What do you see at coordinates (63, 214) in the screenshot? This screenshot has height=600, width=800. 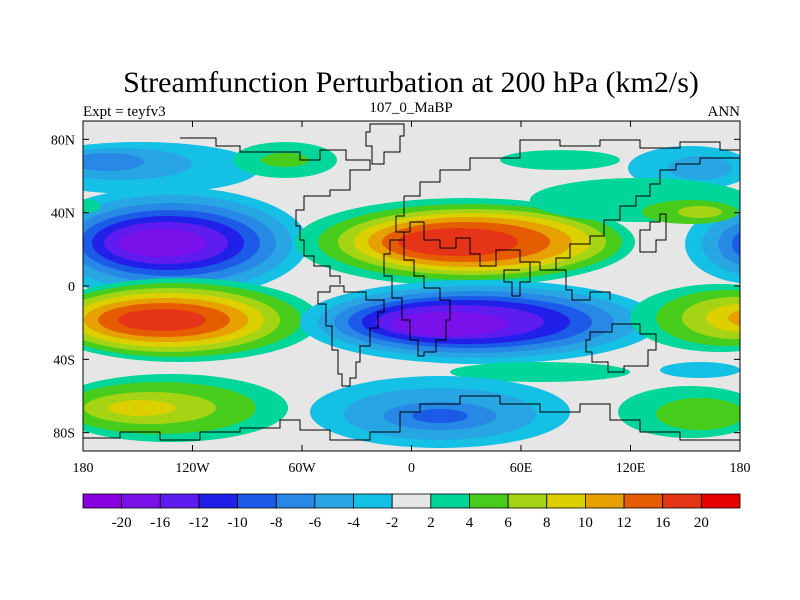 I see `y-tick-label: 40N` at bounding box center [63, 214].